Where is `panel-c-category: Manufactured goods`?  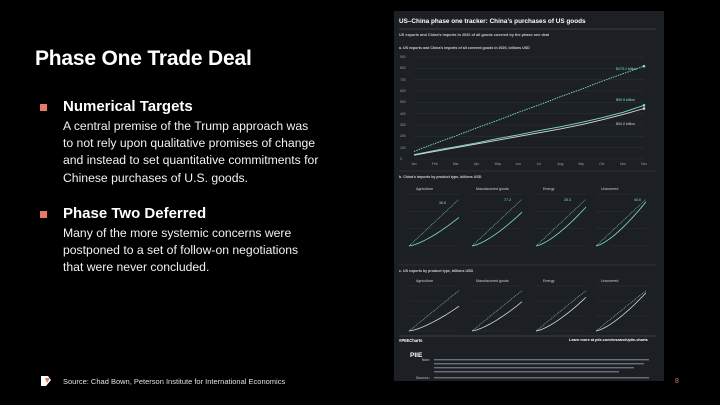
panel-c-category: Manufactured goods is located at coordinates (492, 281).